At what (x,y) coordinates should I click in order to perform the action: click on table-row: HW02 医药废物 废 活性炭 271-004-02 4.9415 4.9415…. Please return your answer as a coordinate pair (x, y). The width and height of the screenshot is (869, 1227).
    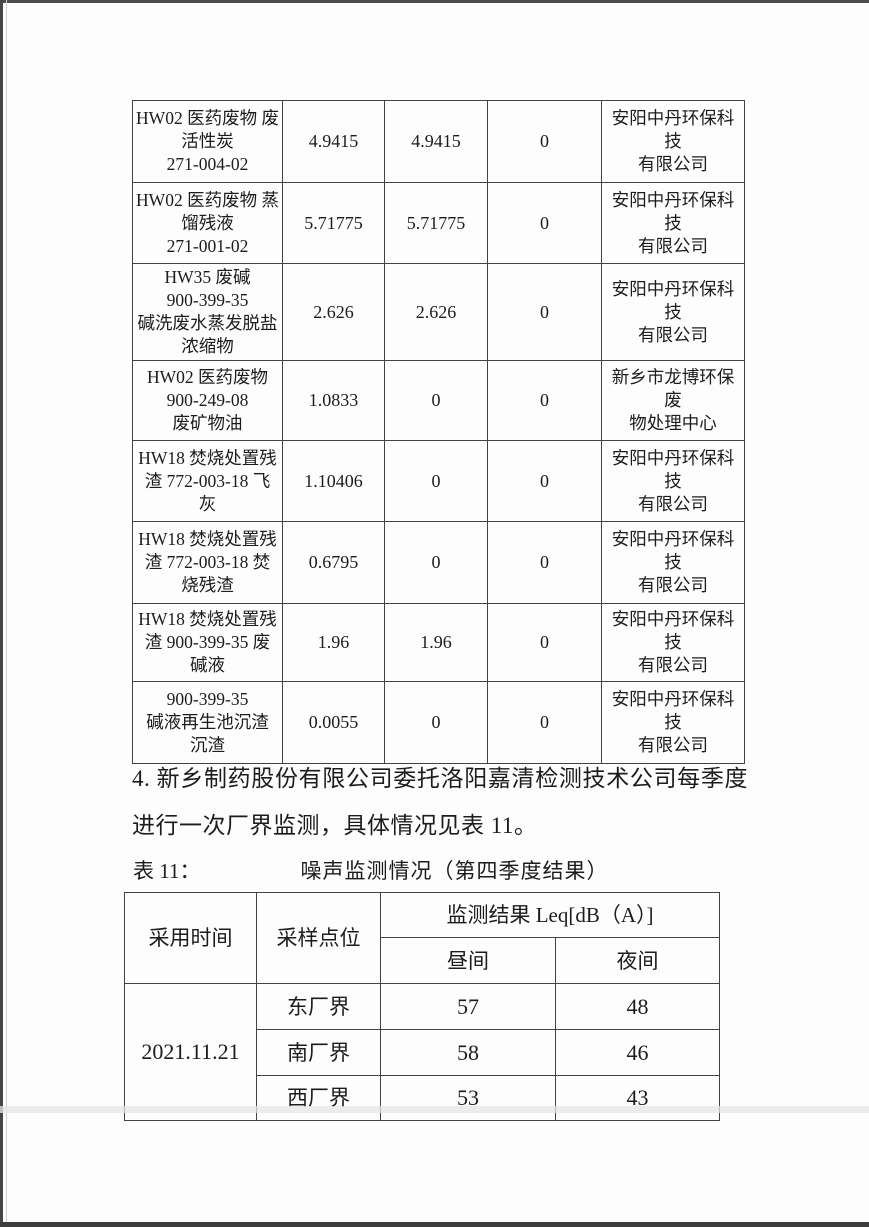
    Looking at the image, I should click on (438, 141).